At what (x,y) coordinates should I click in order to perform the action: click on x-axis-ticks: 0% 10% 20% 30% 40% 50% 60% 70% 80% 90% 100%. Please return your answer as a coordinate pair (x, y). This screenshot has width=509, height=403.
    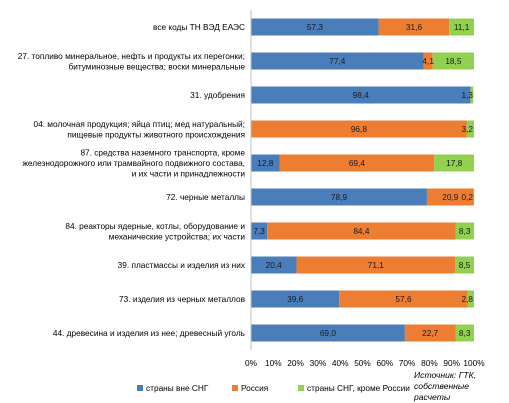
    Looking at the image, I should click on (365, 363).